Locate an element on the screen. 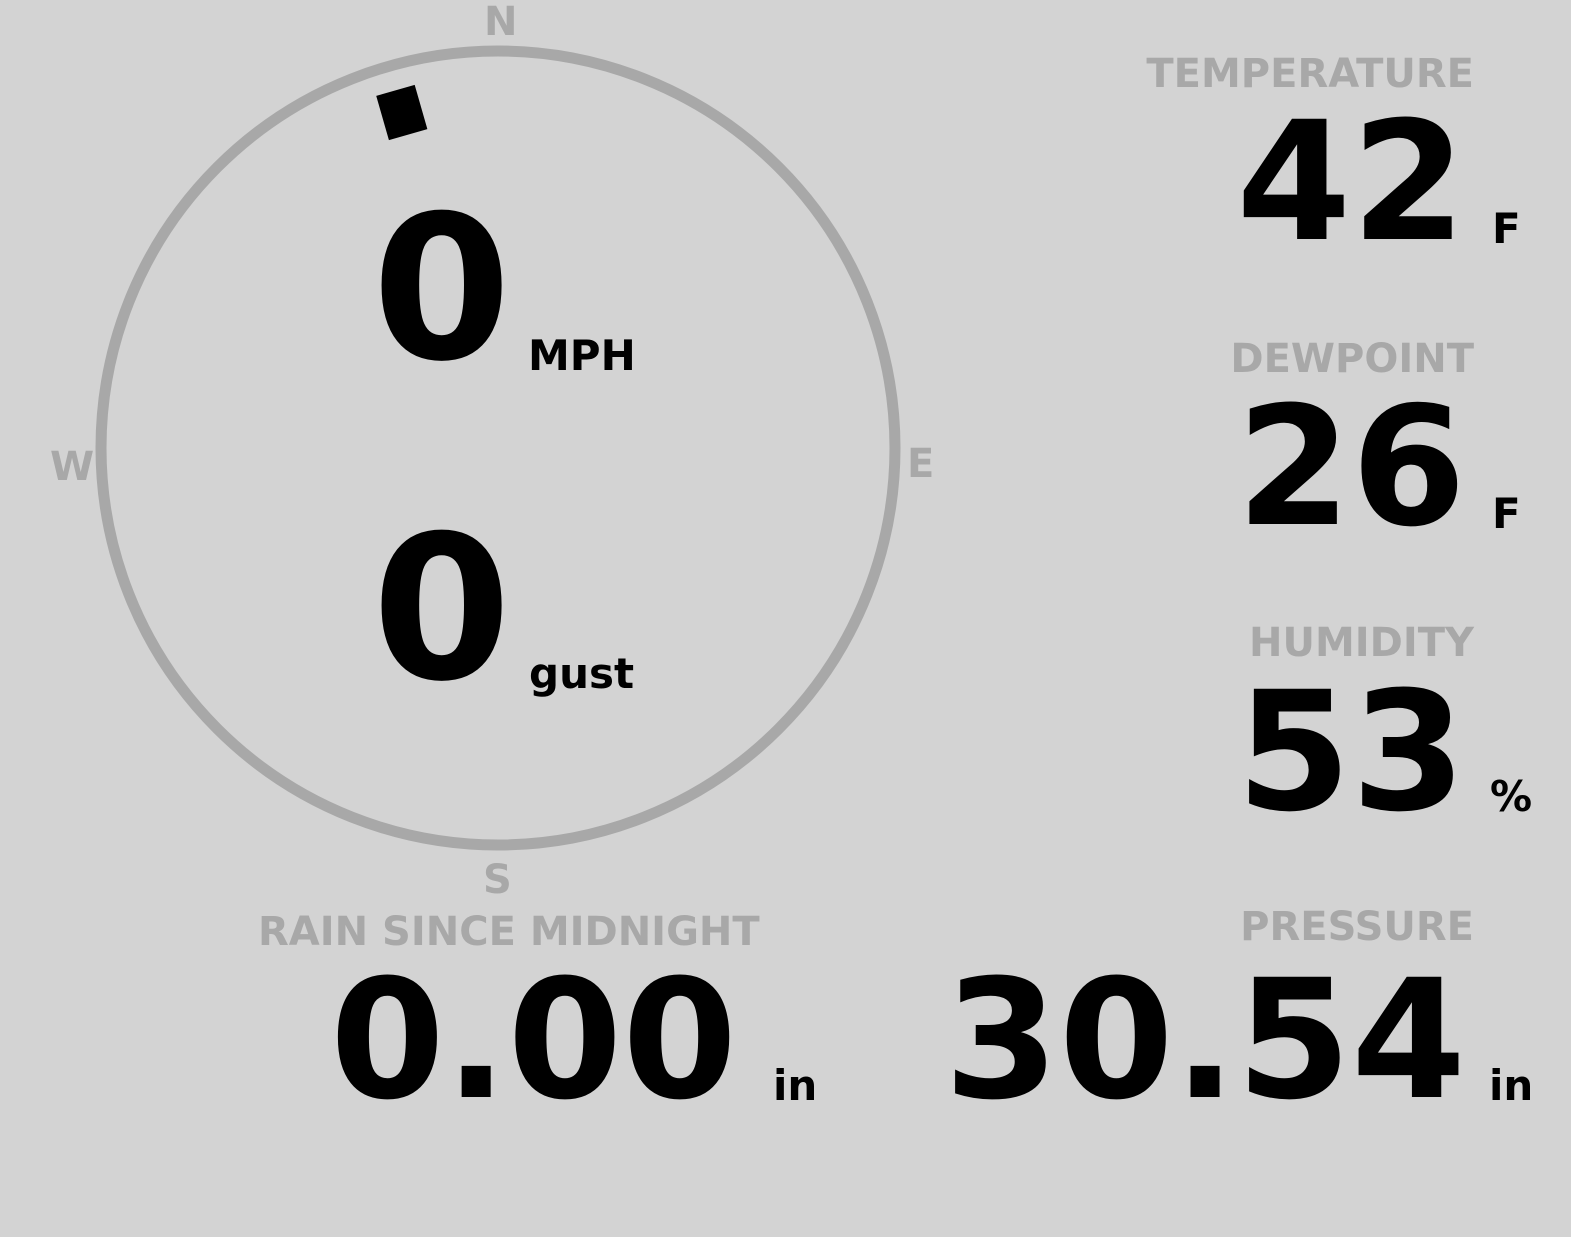 The height and width of the screenshot is (1237, 1571). temperature-unit: F is located at coordinates (1506, 228).